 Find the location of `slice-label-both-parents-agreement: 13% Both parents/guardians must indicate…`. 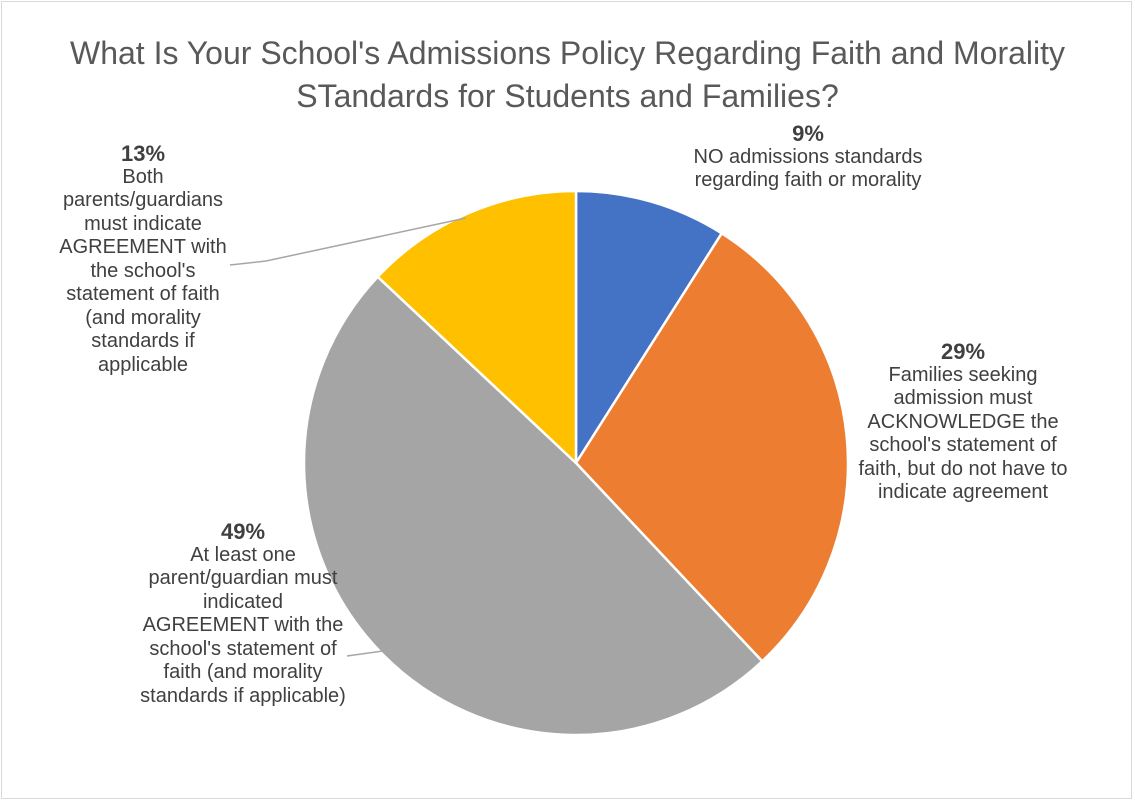

slice-label-both-parents-agreement: 13% Both parents/guardians must indicate… is located at coordinates (143, 259).